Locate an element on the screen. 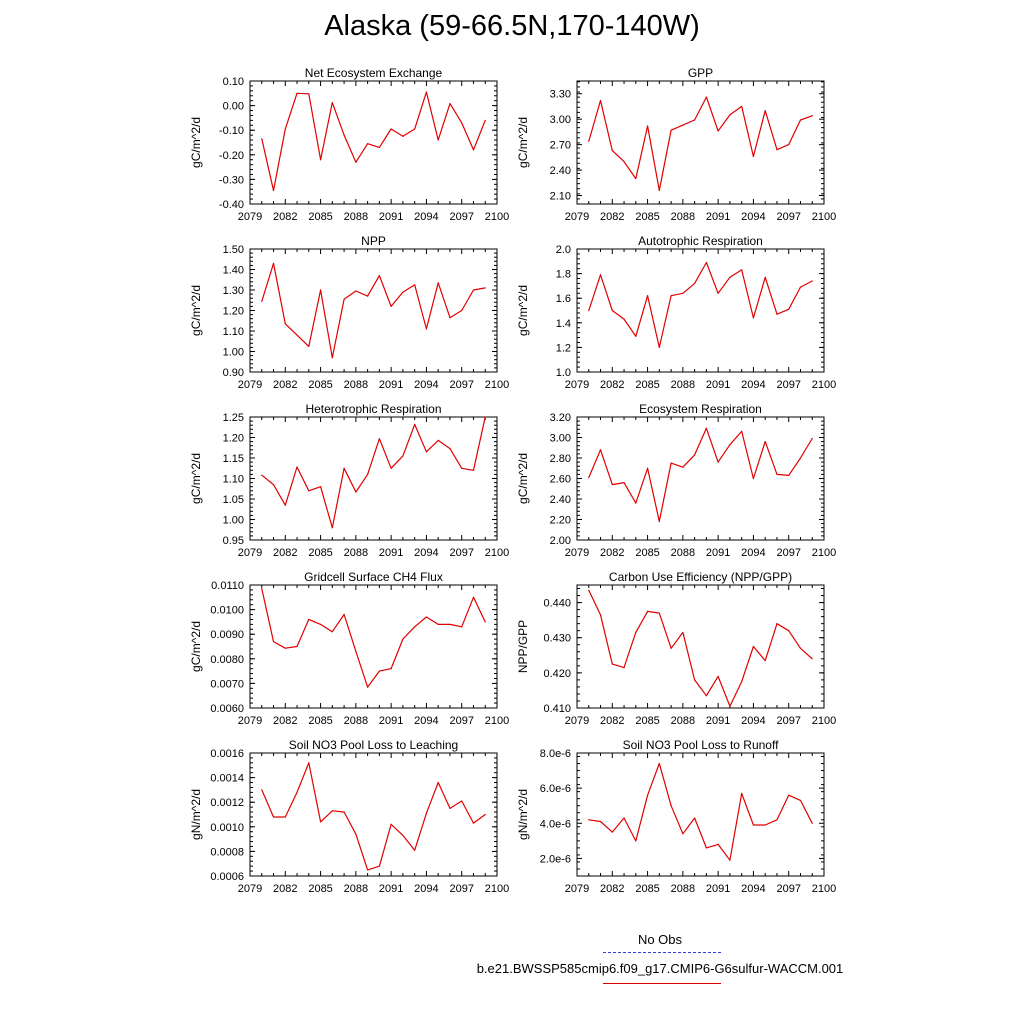  y-tick-label: 0.0008 is located at coordinates (227, 852).